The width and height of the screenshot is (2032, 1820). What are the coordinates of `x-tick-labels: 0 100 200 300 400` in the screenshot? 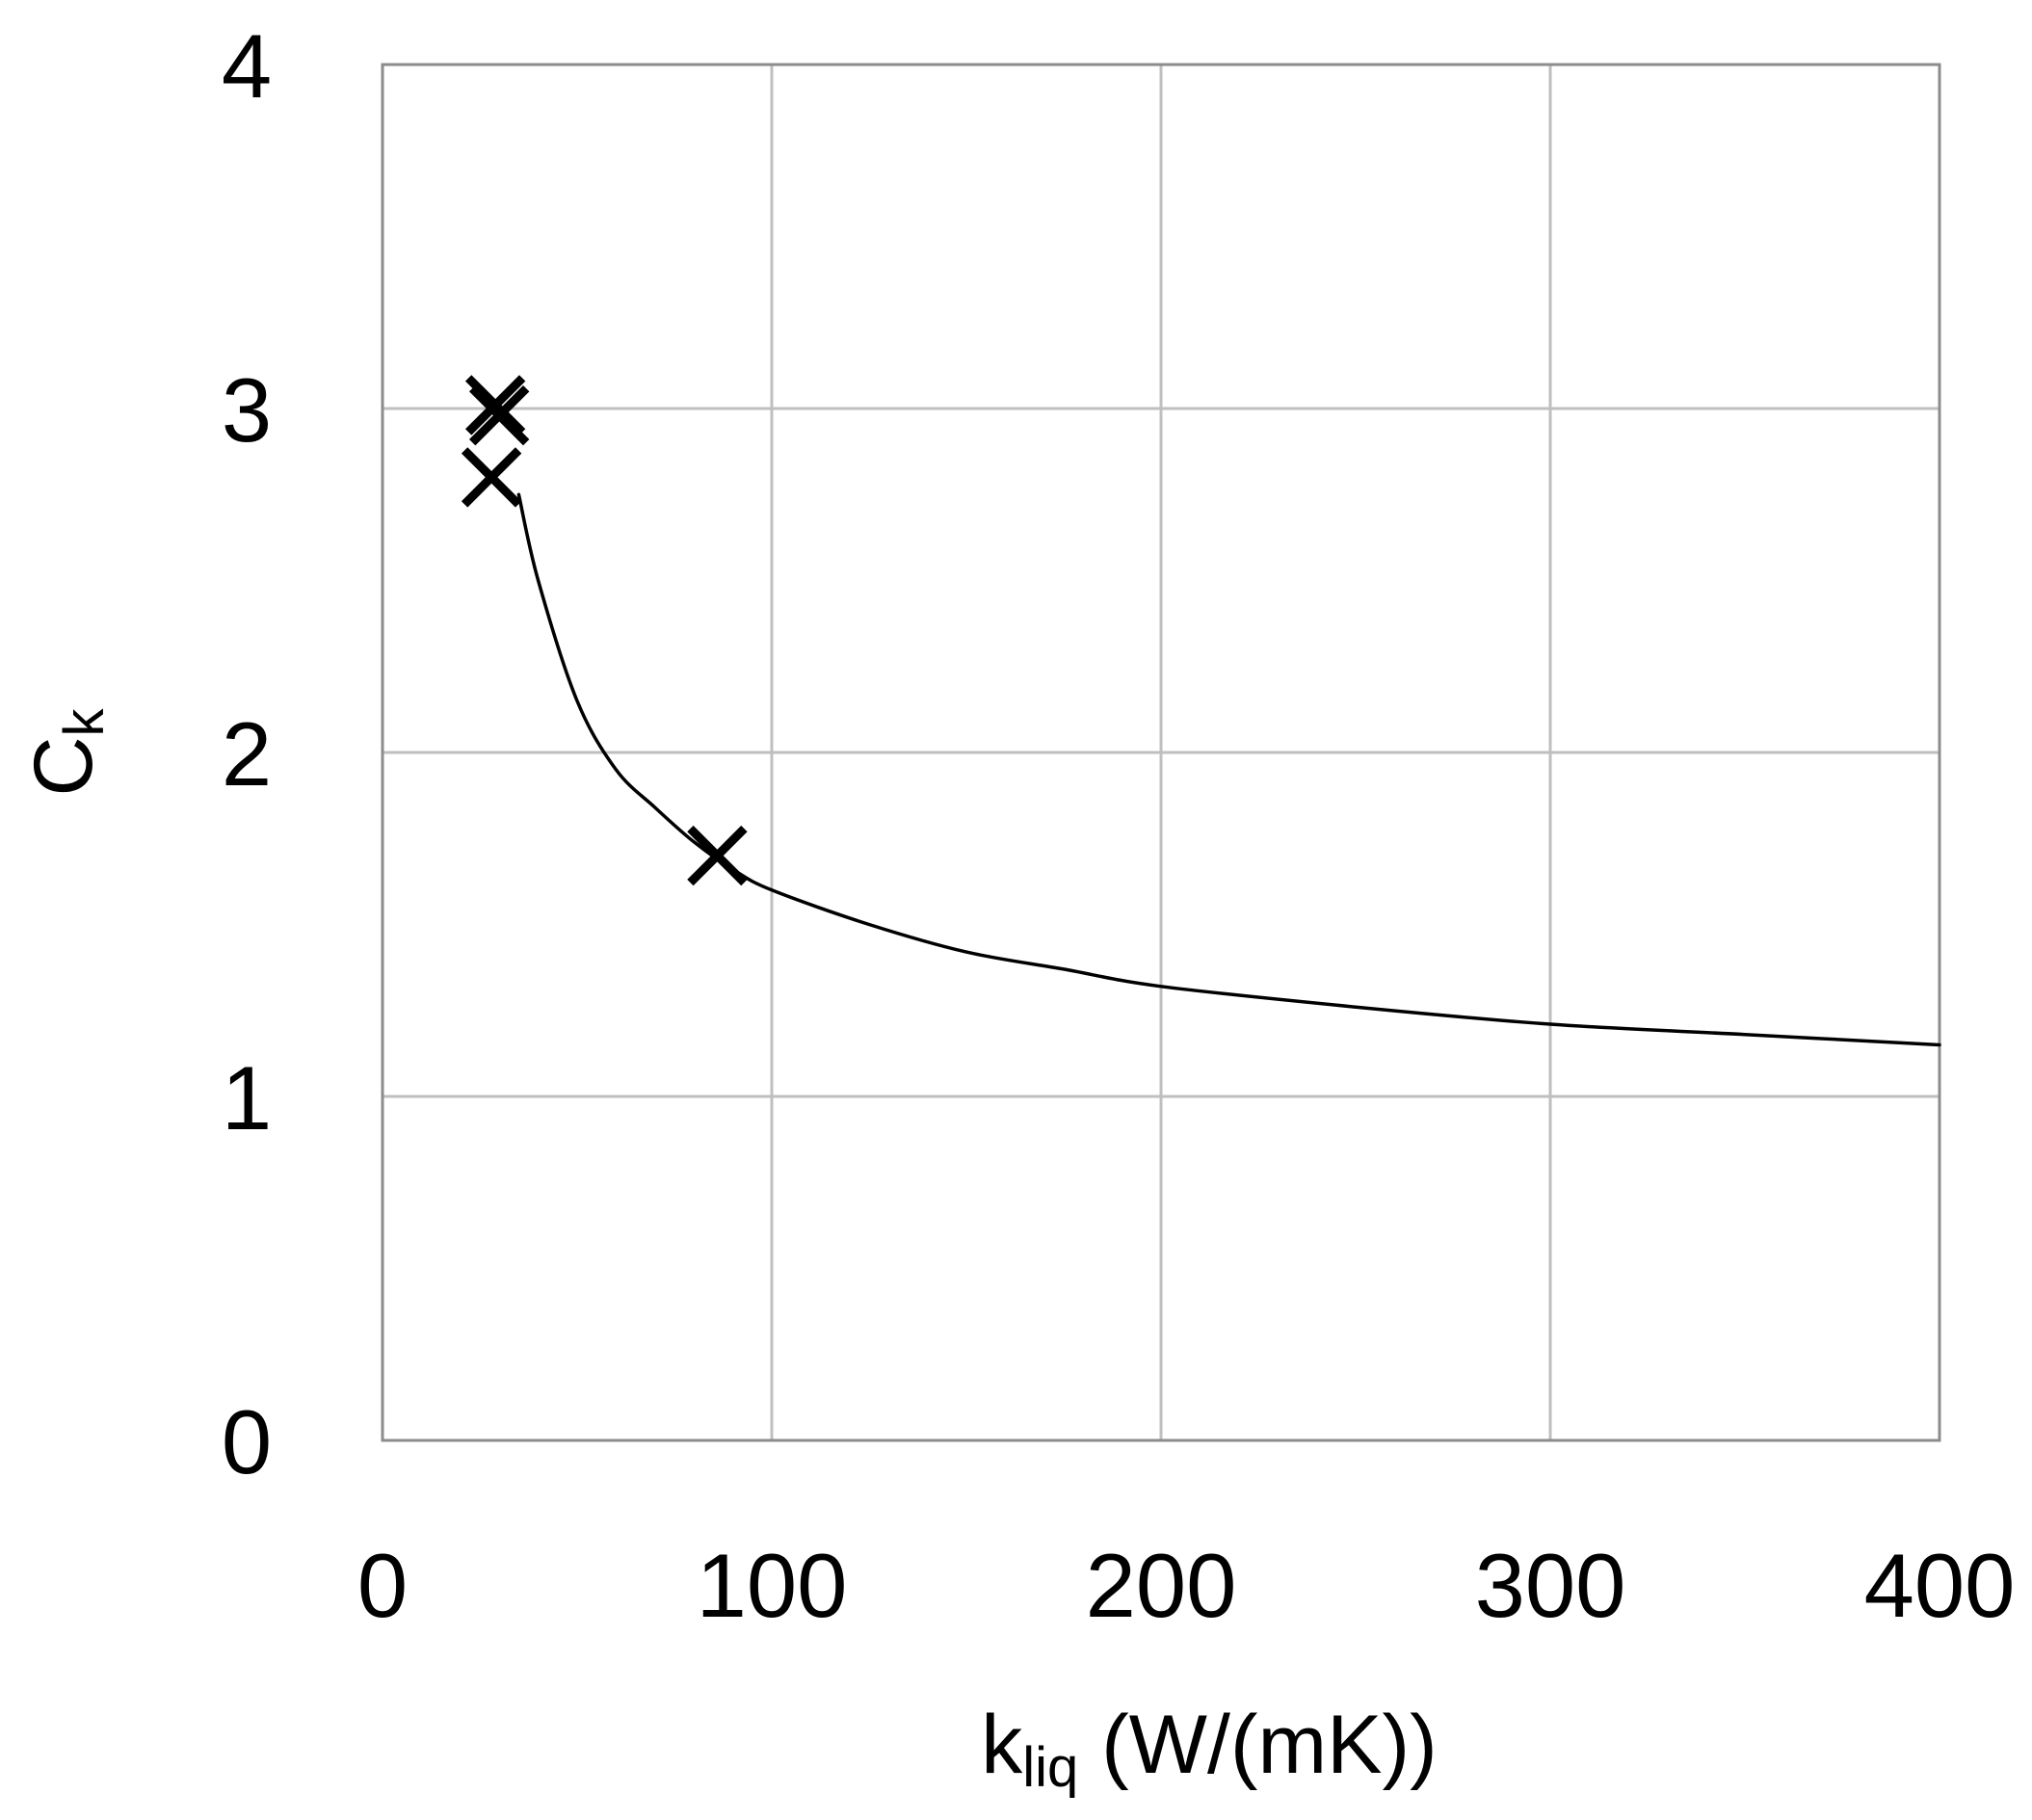 It's located at (1186, 1586).